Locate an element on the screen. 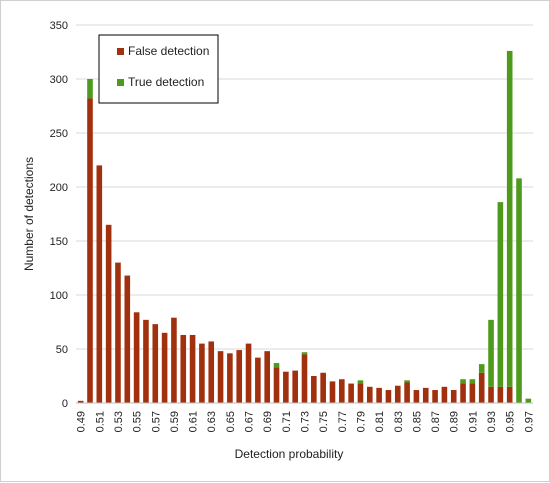 The height and width of the screenshot is (483, 550). x-tick-label-0.87: 0.87 is located at coordinates (436, 421).